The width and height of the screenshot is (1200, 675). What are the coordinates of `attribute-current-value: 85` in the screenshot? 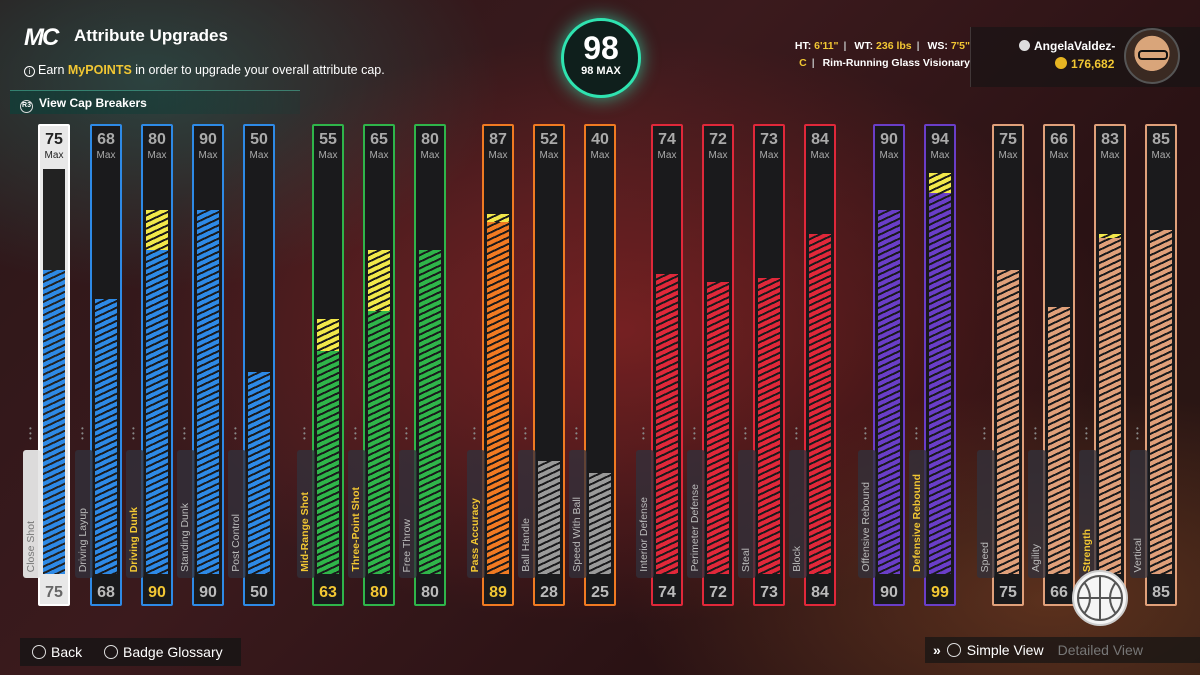 It's located at (1161, 592).